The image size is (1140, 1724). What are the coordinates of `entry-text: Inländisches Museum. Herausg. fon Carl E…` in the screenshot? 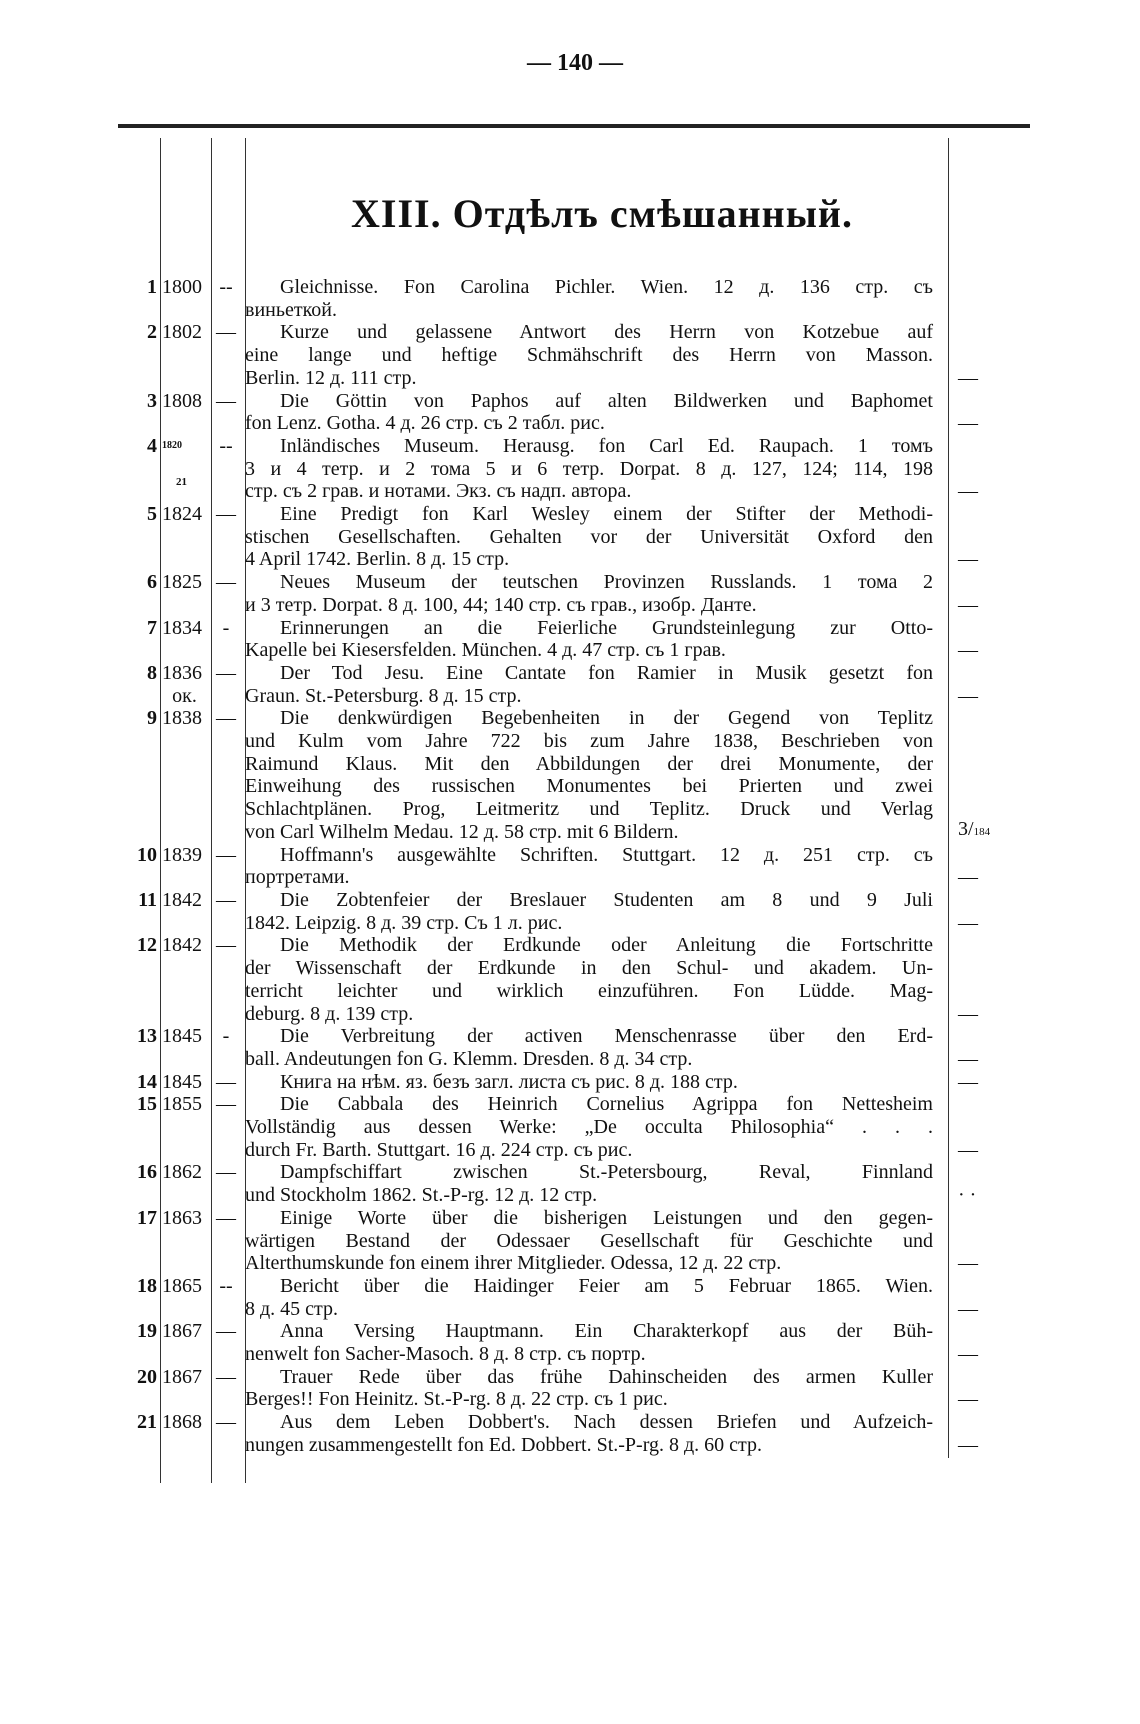 It's located at (589, 469).